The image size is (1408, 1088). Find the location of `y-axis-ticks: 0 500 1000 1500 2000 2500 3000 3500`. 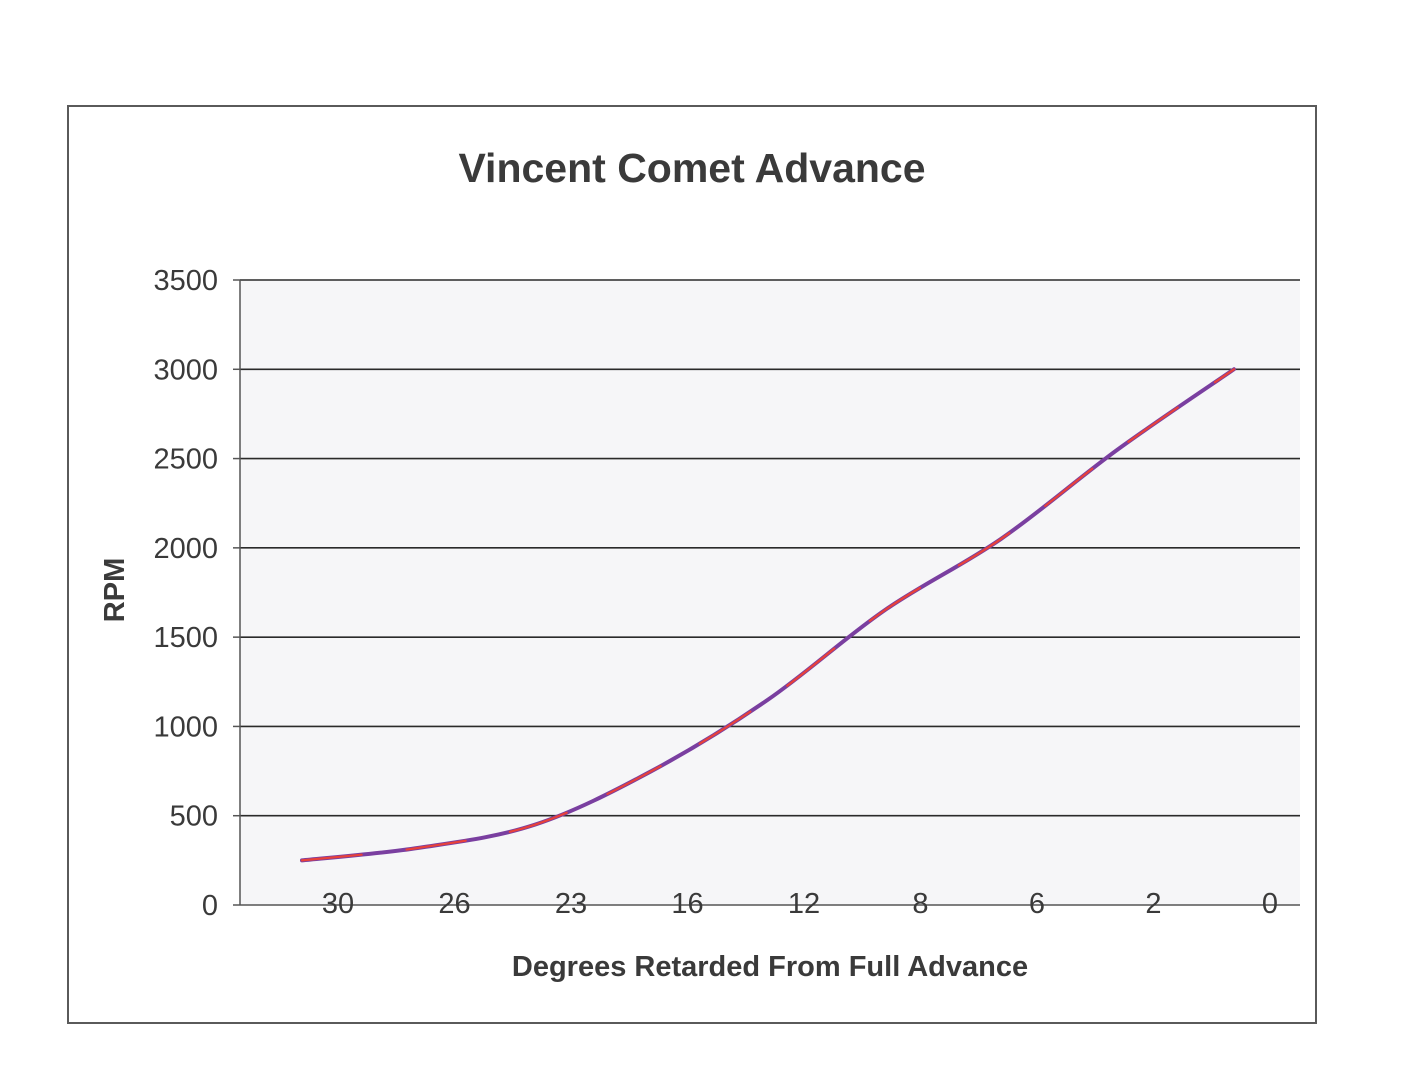

y-axis-ticks: 0 500 1000 1500 2000 2500 3000 3500 is located at coordinates (196, 593).